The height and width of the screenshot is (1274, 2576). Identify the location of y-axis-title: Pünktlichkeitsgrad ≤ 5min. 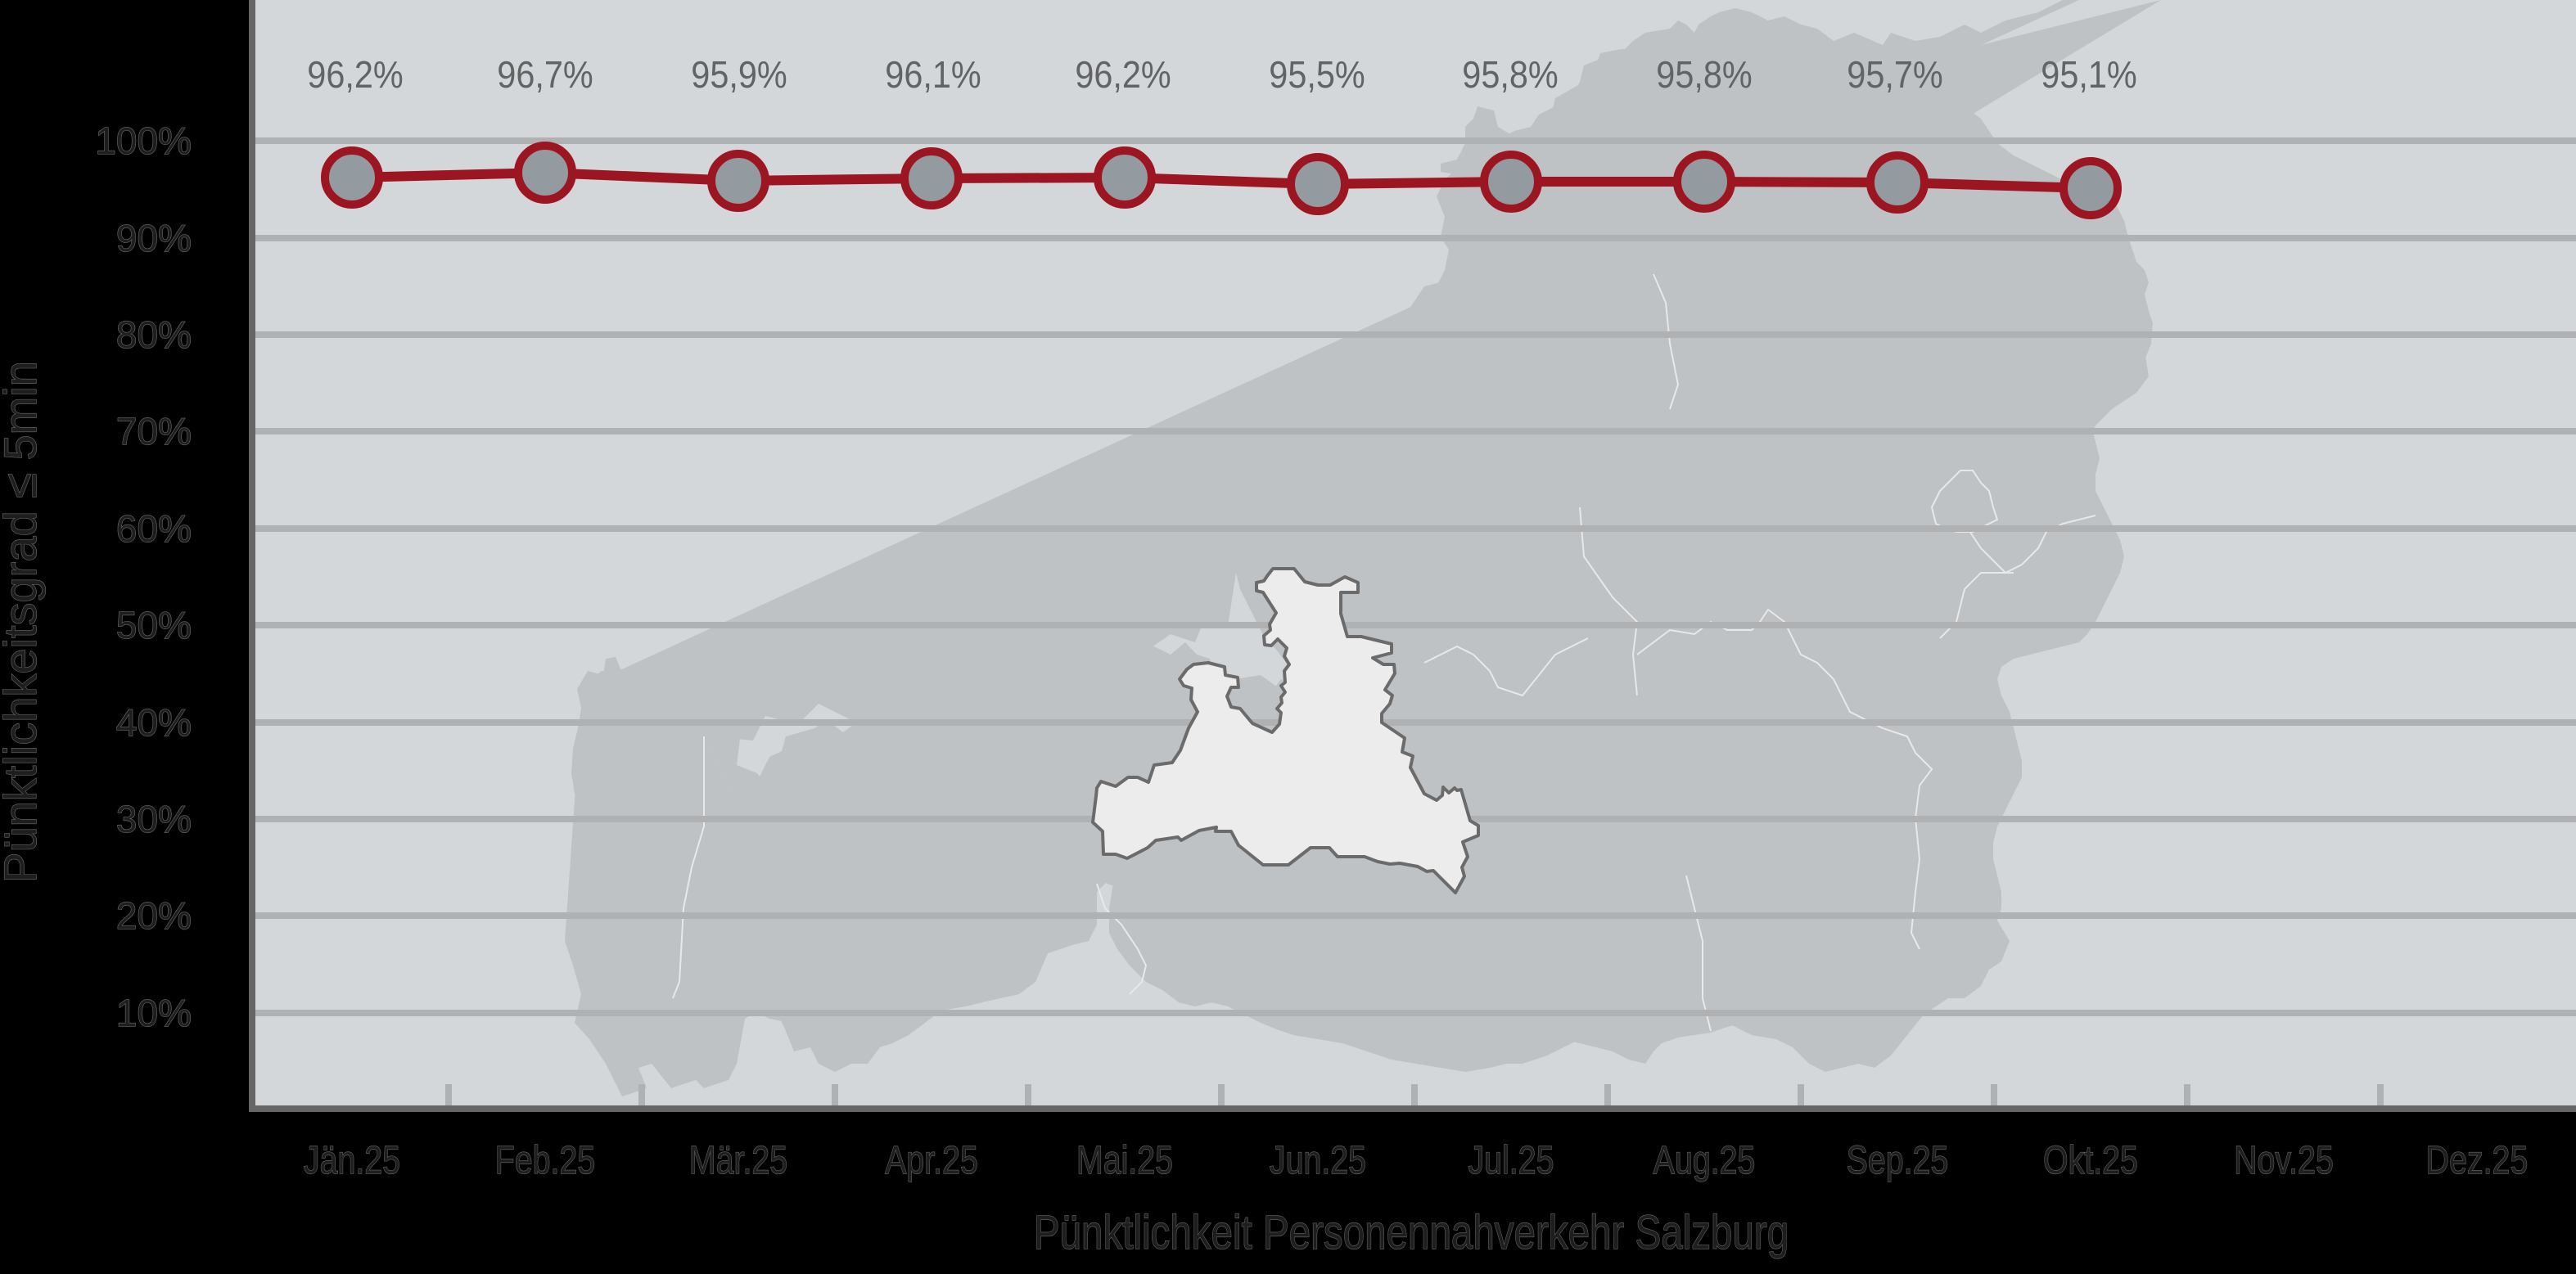
(23, 622).